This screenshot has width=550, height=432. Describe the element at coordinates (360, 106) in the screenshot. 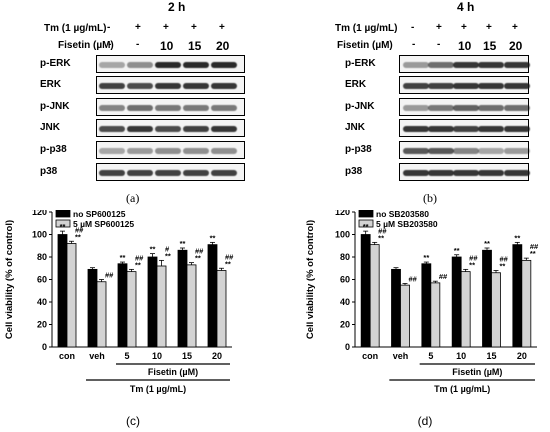

I see `blot-row-label: p-JNK` at that location.